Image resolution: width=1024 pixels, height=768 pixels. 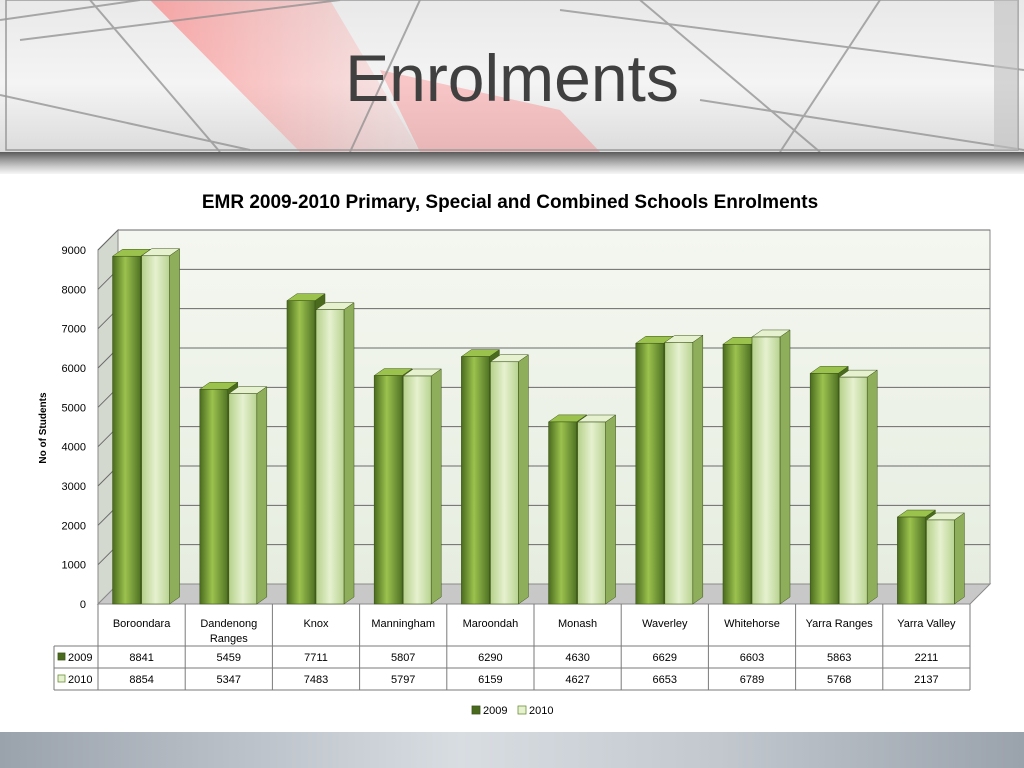 I want to click on bar-2010-maroondah, so click(x=509, y=479).